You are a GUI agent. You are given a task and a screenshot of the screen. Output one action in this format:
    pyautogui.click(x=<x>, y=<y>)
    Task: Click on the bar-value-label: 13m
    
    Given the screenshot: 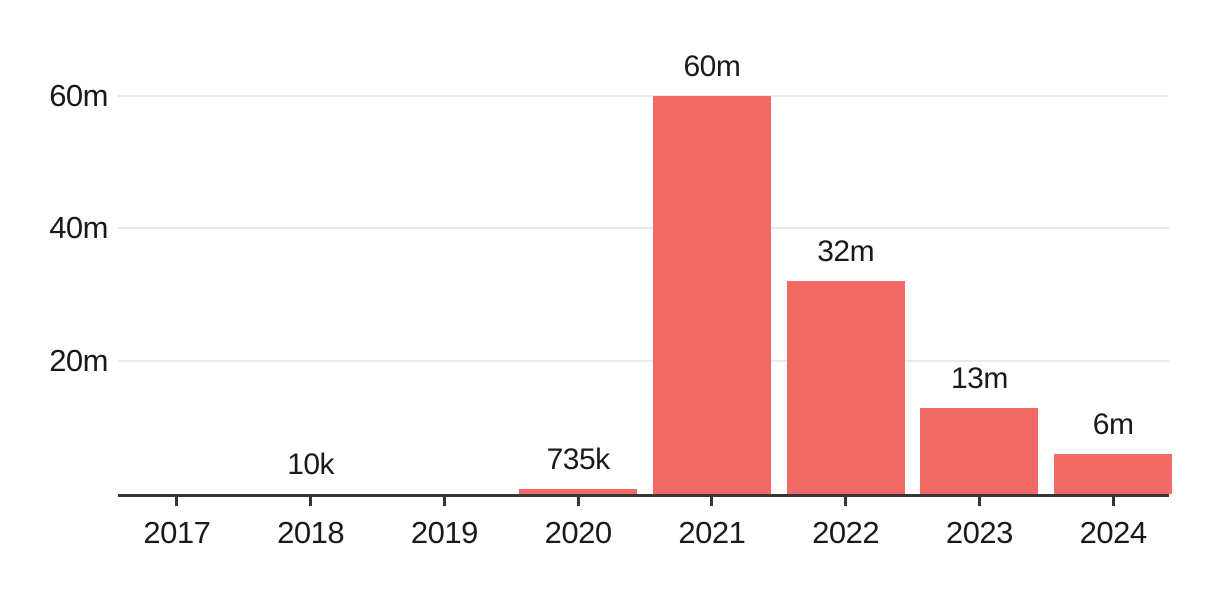 What is the action you would take?
    pyautogui.click(x=979, y=378)
    